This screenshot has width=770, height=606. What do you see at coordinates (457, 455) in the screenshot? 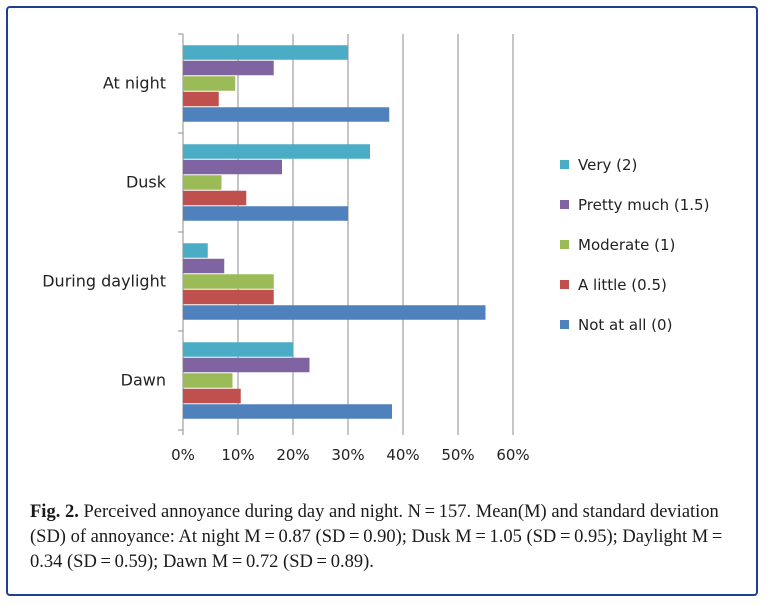
I see `x-tick-label: 50%` at bounding box center [457, 455].